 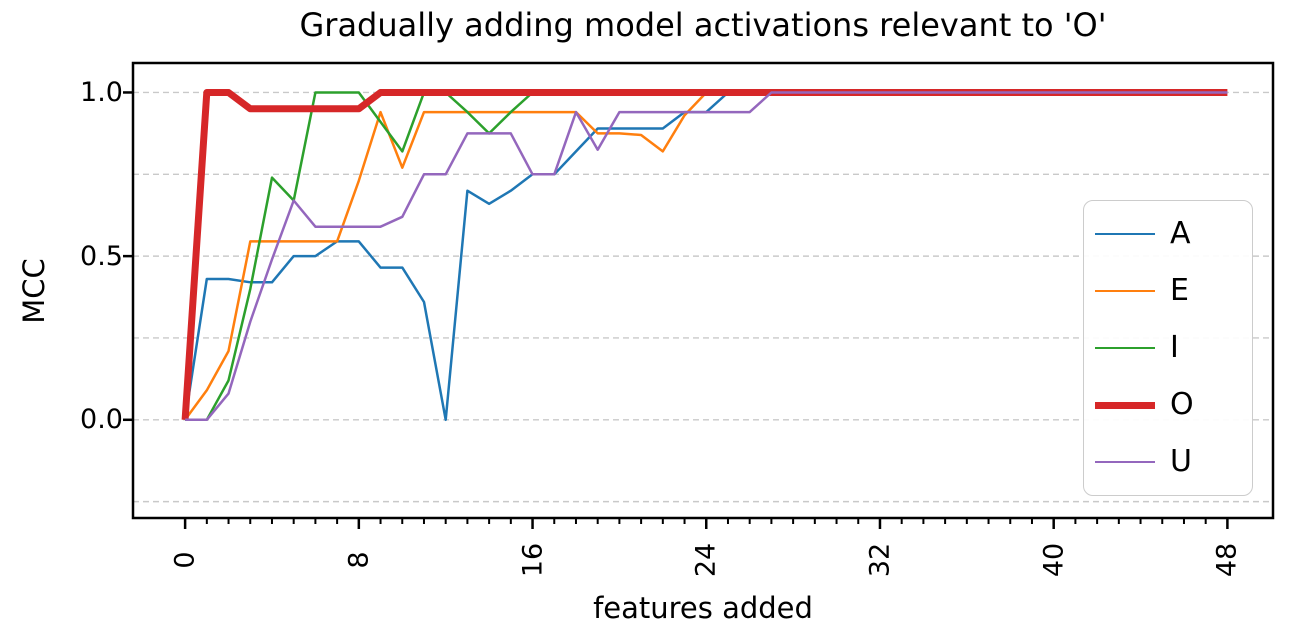 I want to click on x-tick-label-32: 32, so click(x=880, y=560).